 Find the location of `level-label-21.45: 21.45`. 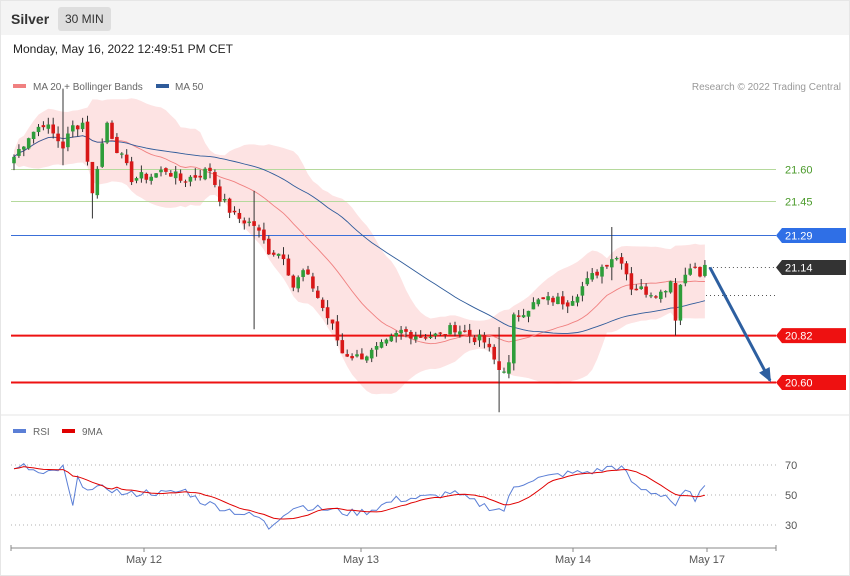

level-label-21.45: 21.45 is located at coordinates (799, 202).